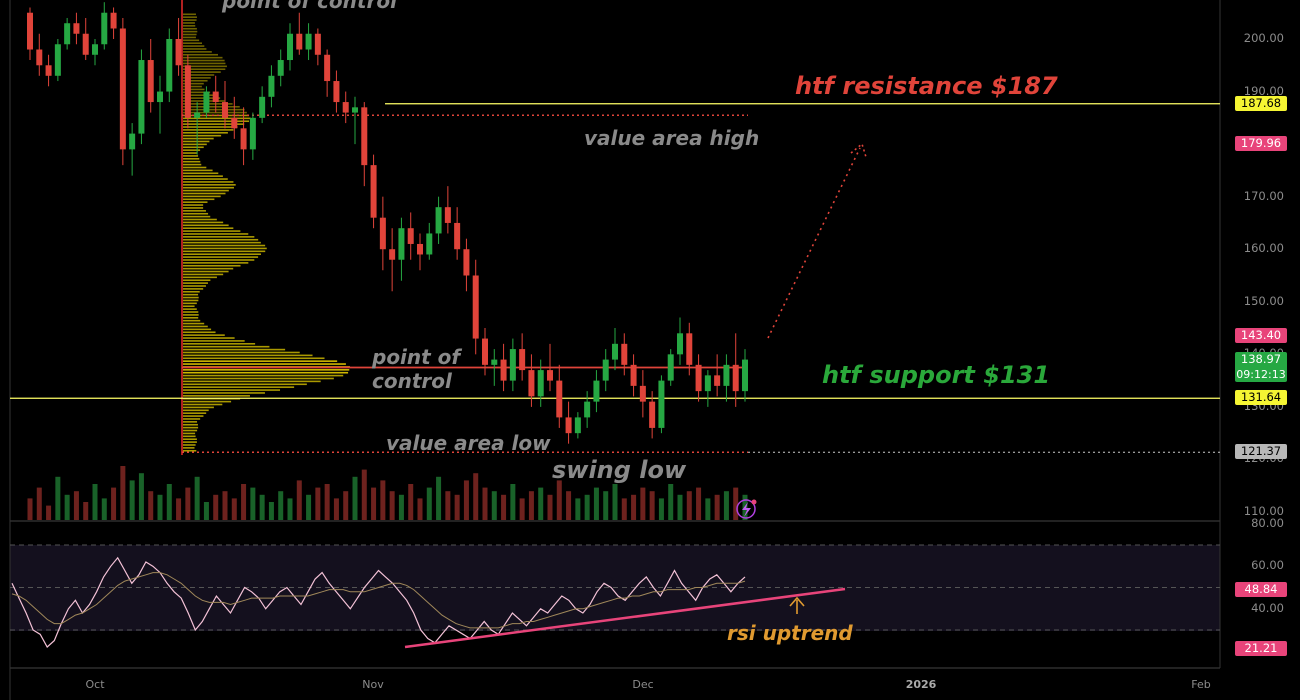 The image size is (1300, 700). What do you see at coordinates (754, 502) in the screenshot?
I see `alert-dot-icon` at bounding box center [754, 502].